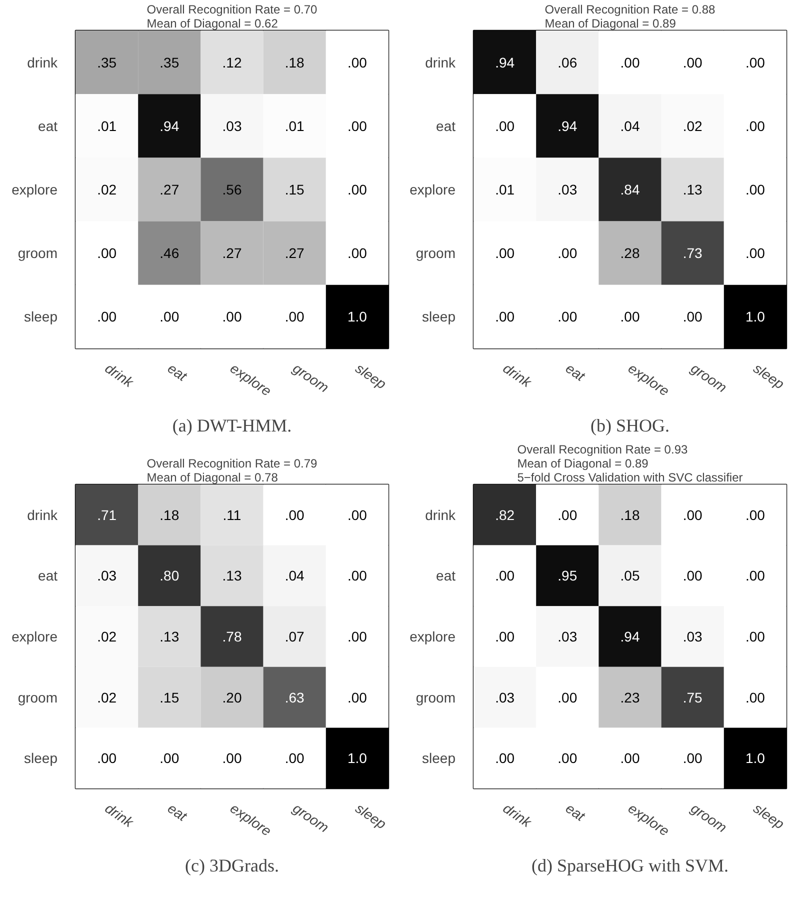 Image resolution: width=801 pixels, height=907 pixels. What do you see at coordinates (232, 190) in the screenshot?
I see `data-label: .56` at bounding box center [232, 190].